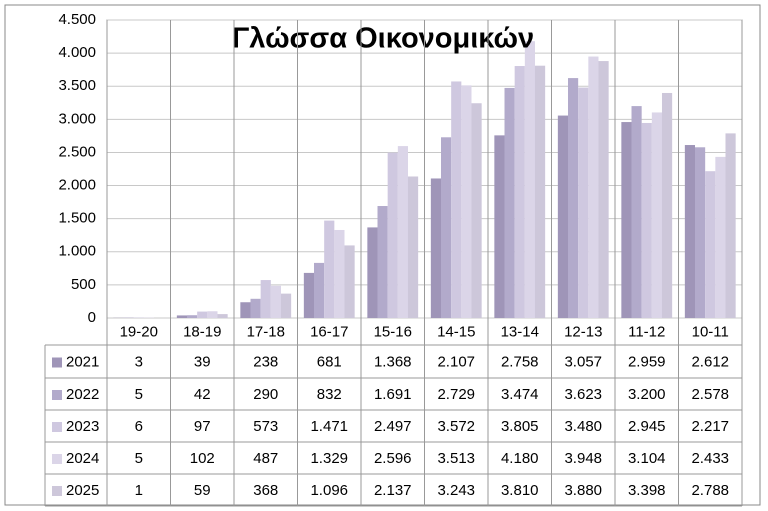  Describe the element at coordinates (710, 394) in the screenshot. I see `data-label: 2.578` at that location.